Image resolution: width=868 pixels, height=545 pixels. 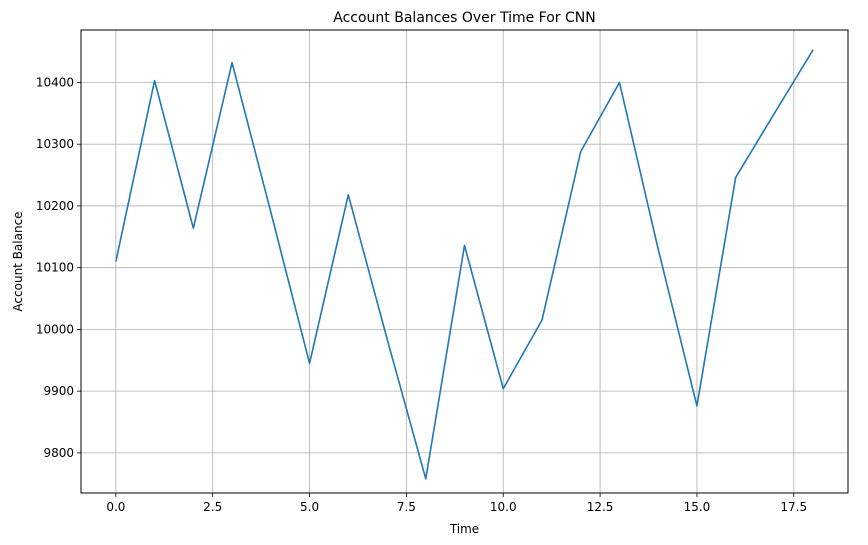 I want to click on x-tick-label: 10.0, so click(x=503, y=507).